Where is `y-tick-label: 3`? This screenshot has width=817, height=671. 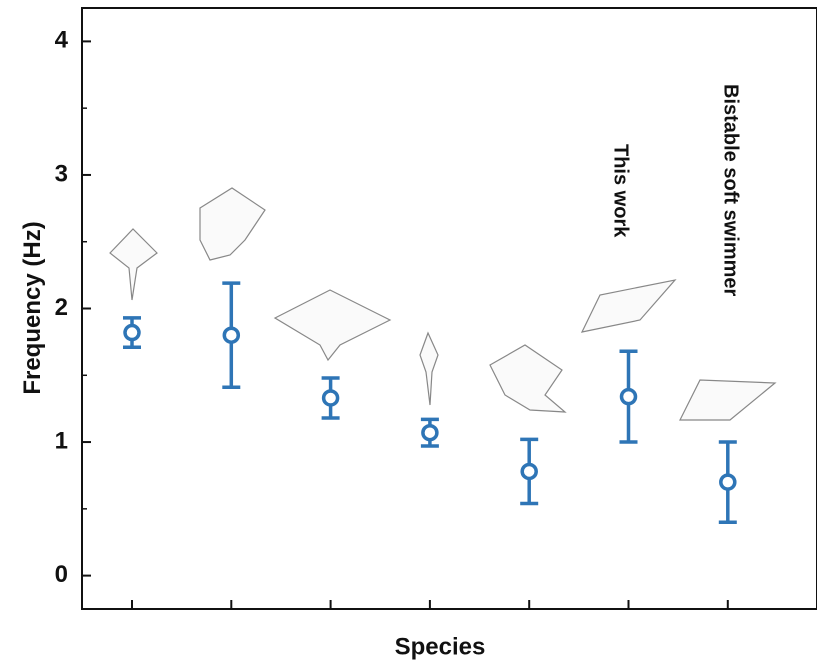 y-tick-label: 3 is located at coordinates (61, 173).